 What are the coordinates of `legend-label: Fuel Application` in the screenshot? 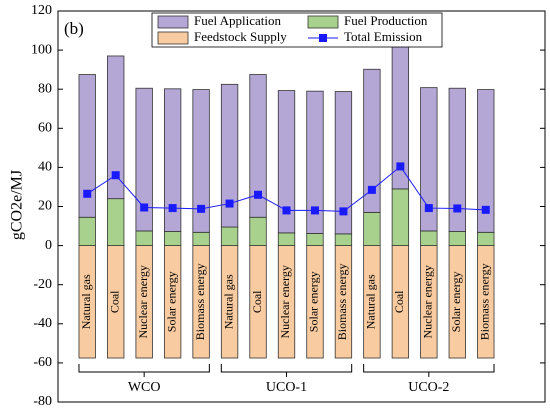 It's located at (238, 20).